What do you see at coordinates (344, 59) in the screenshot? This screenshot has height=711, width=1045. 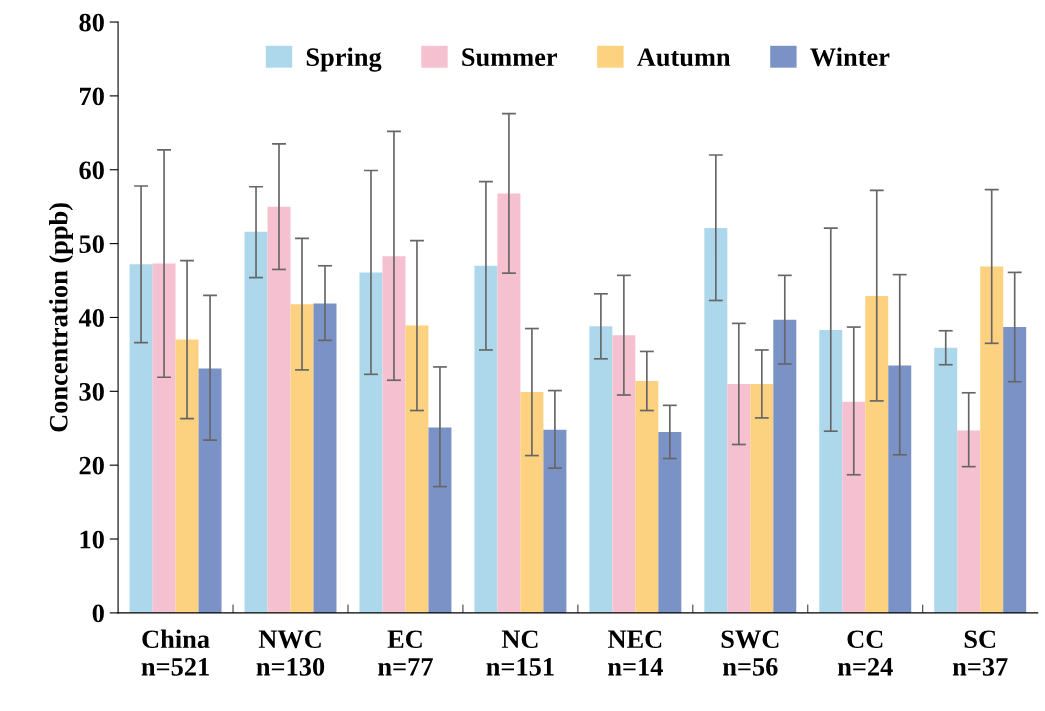 I see `legend-label: Spring` at bounding box center [344, 59].